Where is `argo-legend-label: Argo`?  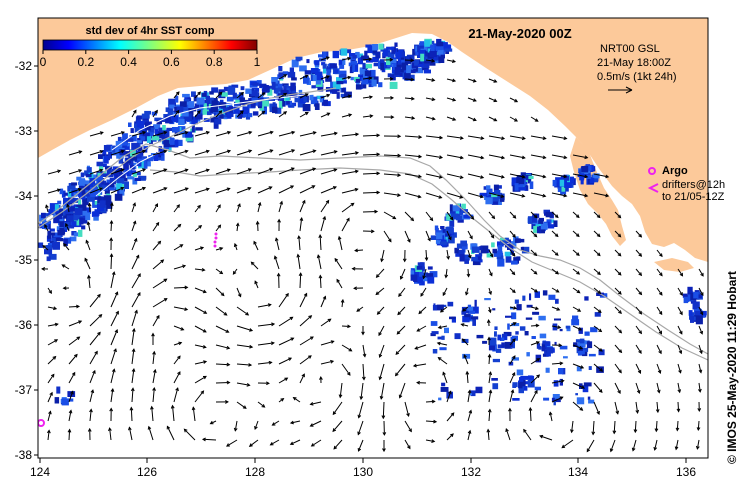
argo-legend-label: Argo is located at coordinates (675, 171).